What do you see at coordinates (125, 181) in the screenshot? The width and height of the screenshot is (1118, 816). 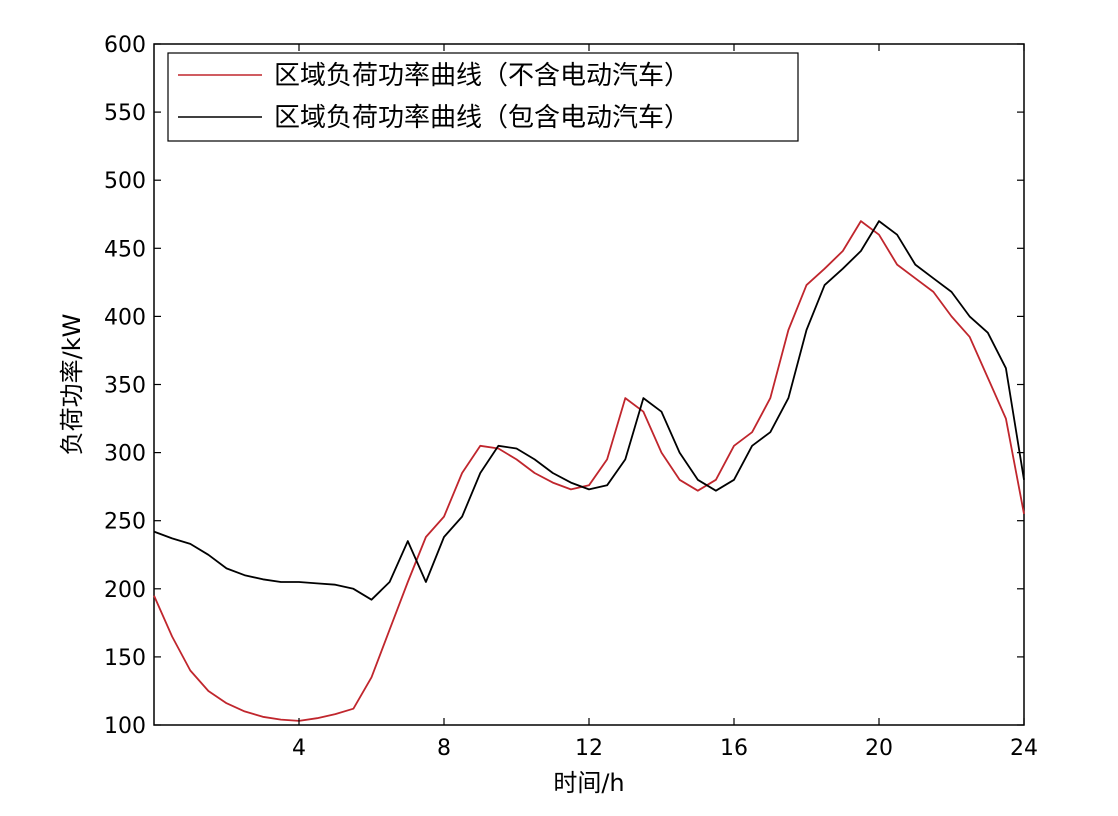 I see `y-tick-label: 500` at bounding box center [125, 181].